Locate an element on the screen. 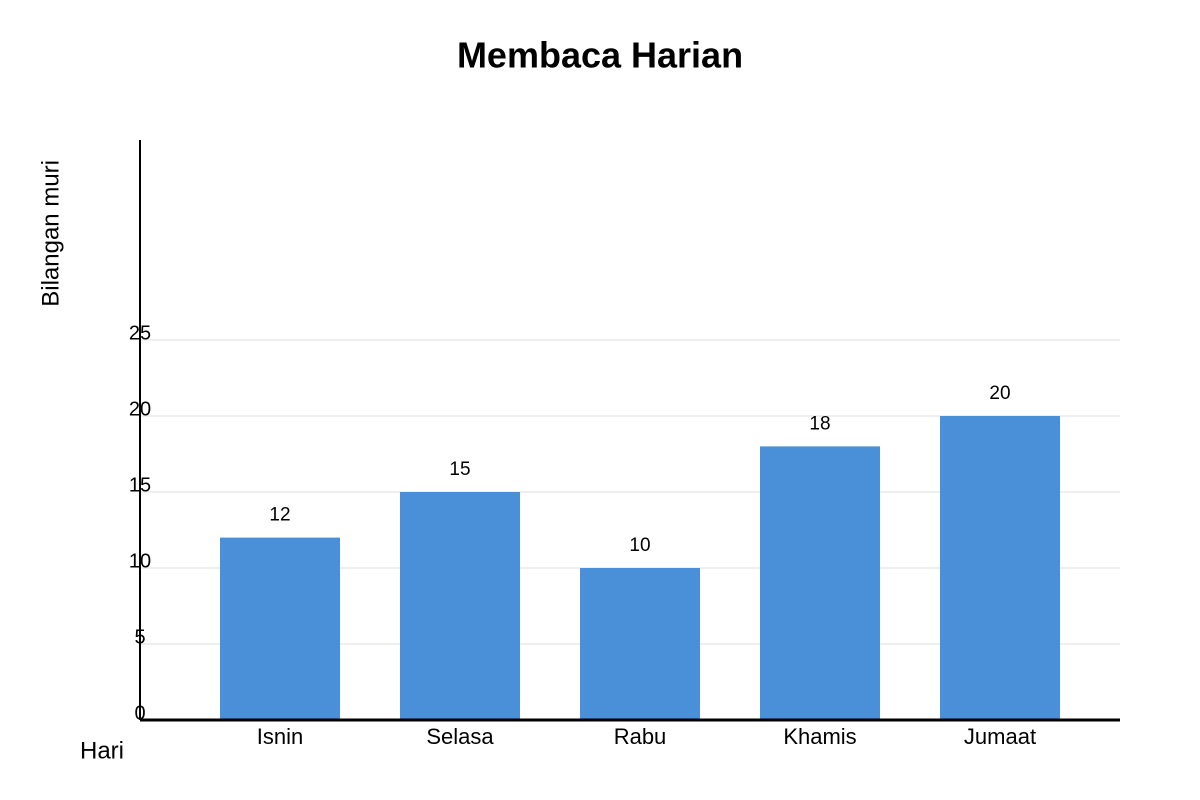 This screenshot has width=1200, height=800. data-label: 10 is located at coordinates (639, 545).